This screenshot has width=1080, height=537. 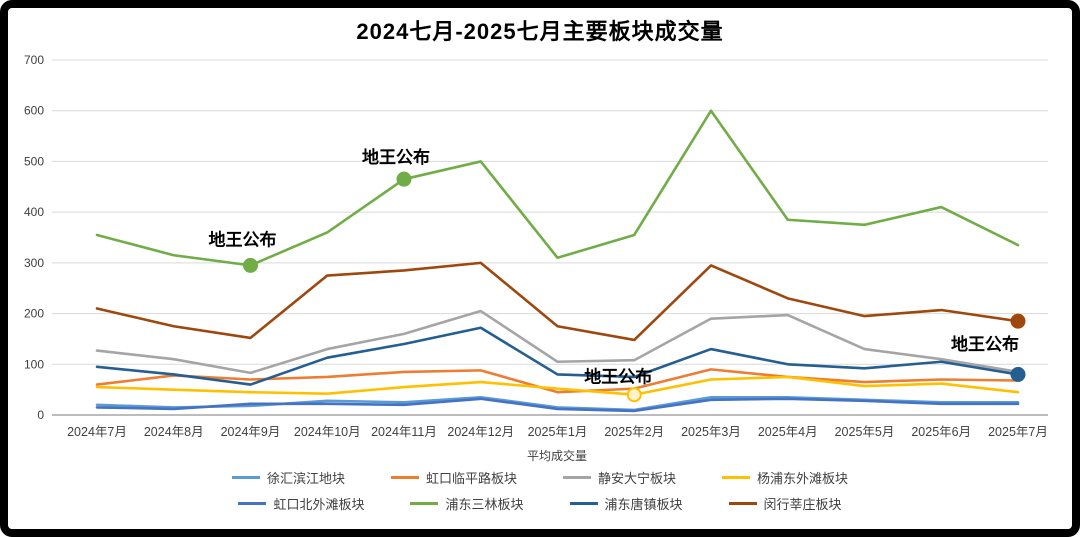 I want to click on x-tick-label: 2025年3月, so click(x=711, y=432).